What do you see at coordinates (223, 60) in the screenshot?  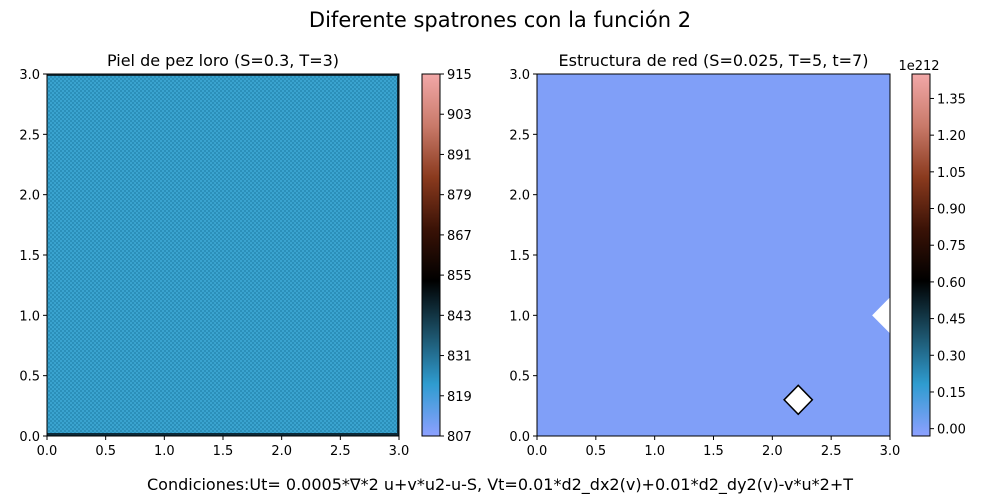 I see `panel-title: Piel de pez loro (S=0.3, T=3)` at bounding box center [223, 60].